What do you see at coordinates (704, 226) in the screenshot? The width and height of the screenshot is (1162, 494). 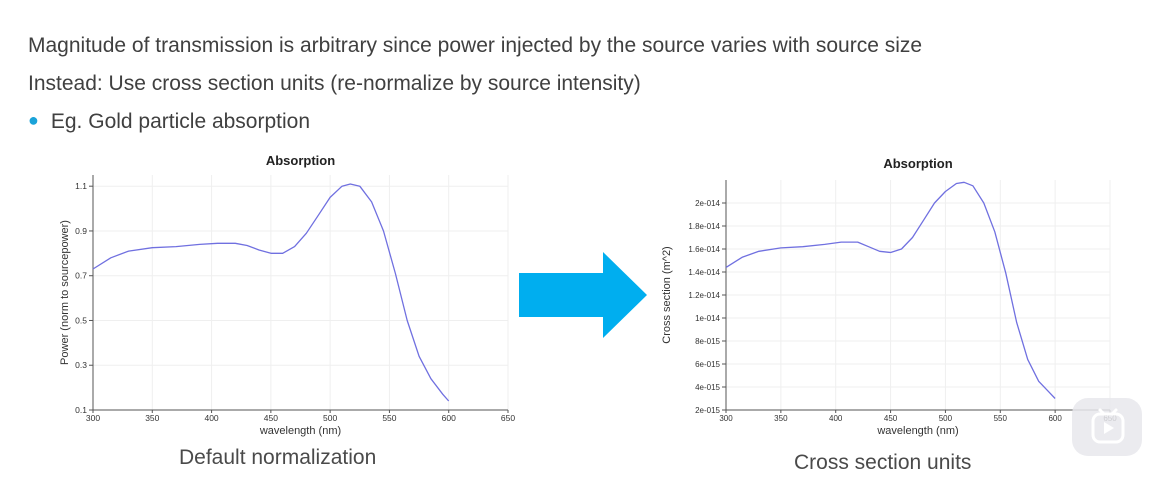 I see `y-tick-label: 1.8e-014` at bounding box center [704, 226].